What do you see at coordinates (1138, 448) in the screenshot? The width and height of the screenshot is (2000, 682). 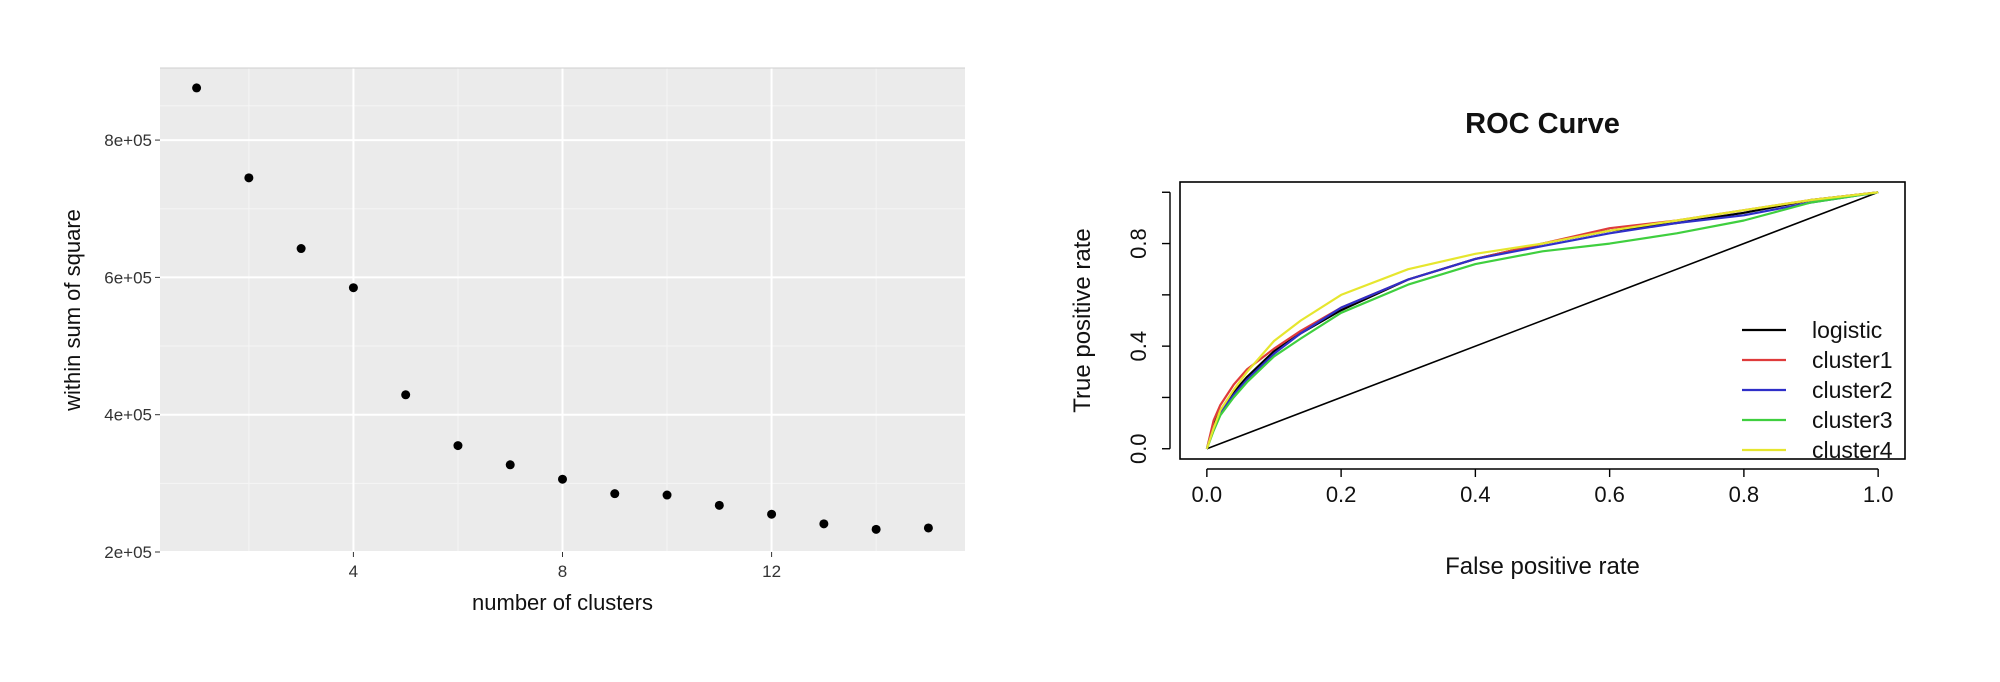 I see `y-tick-label: 0.0` at bounding box center [1138, 448].